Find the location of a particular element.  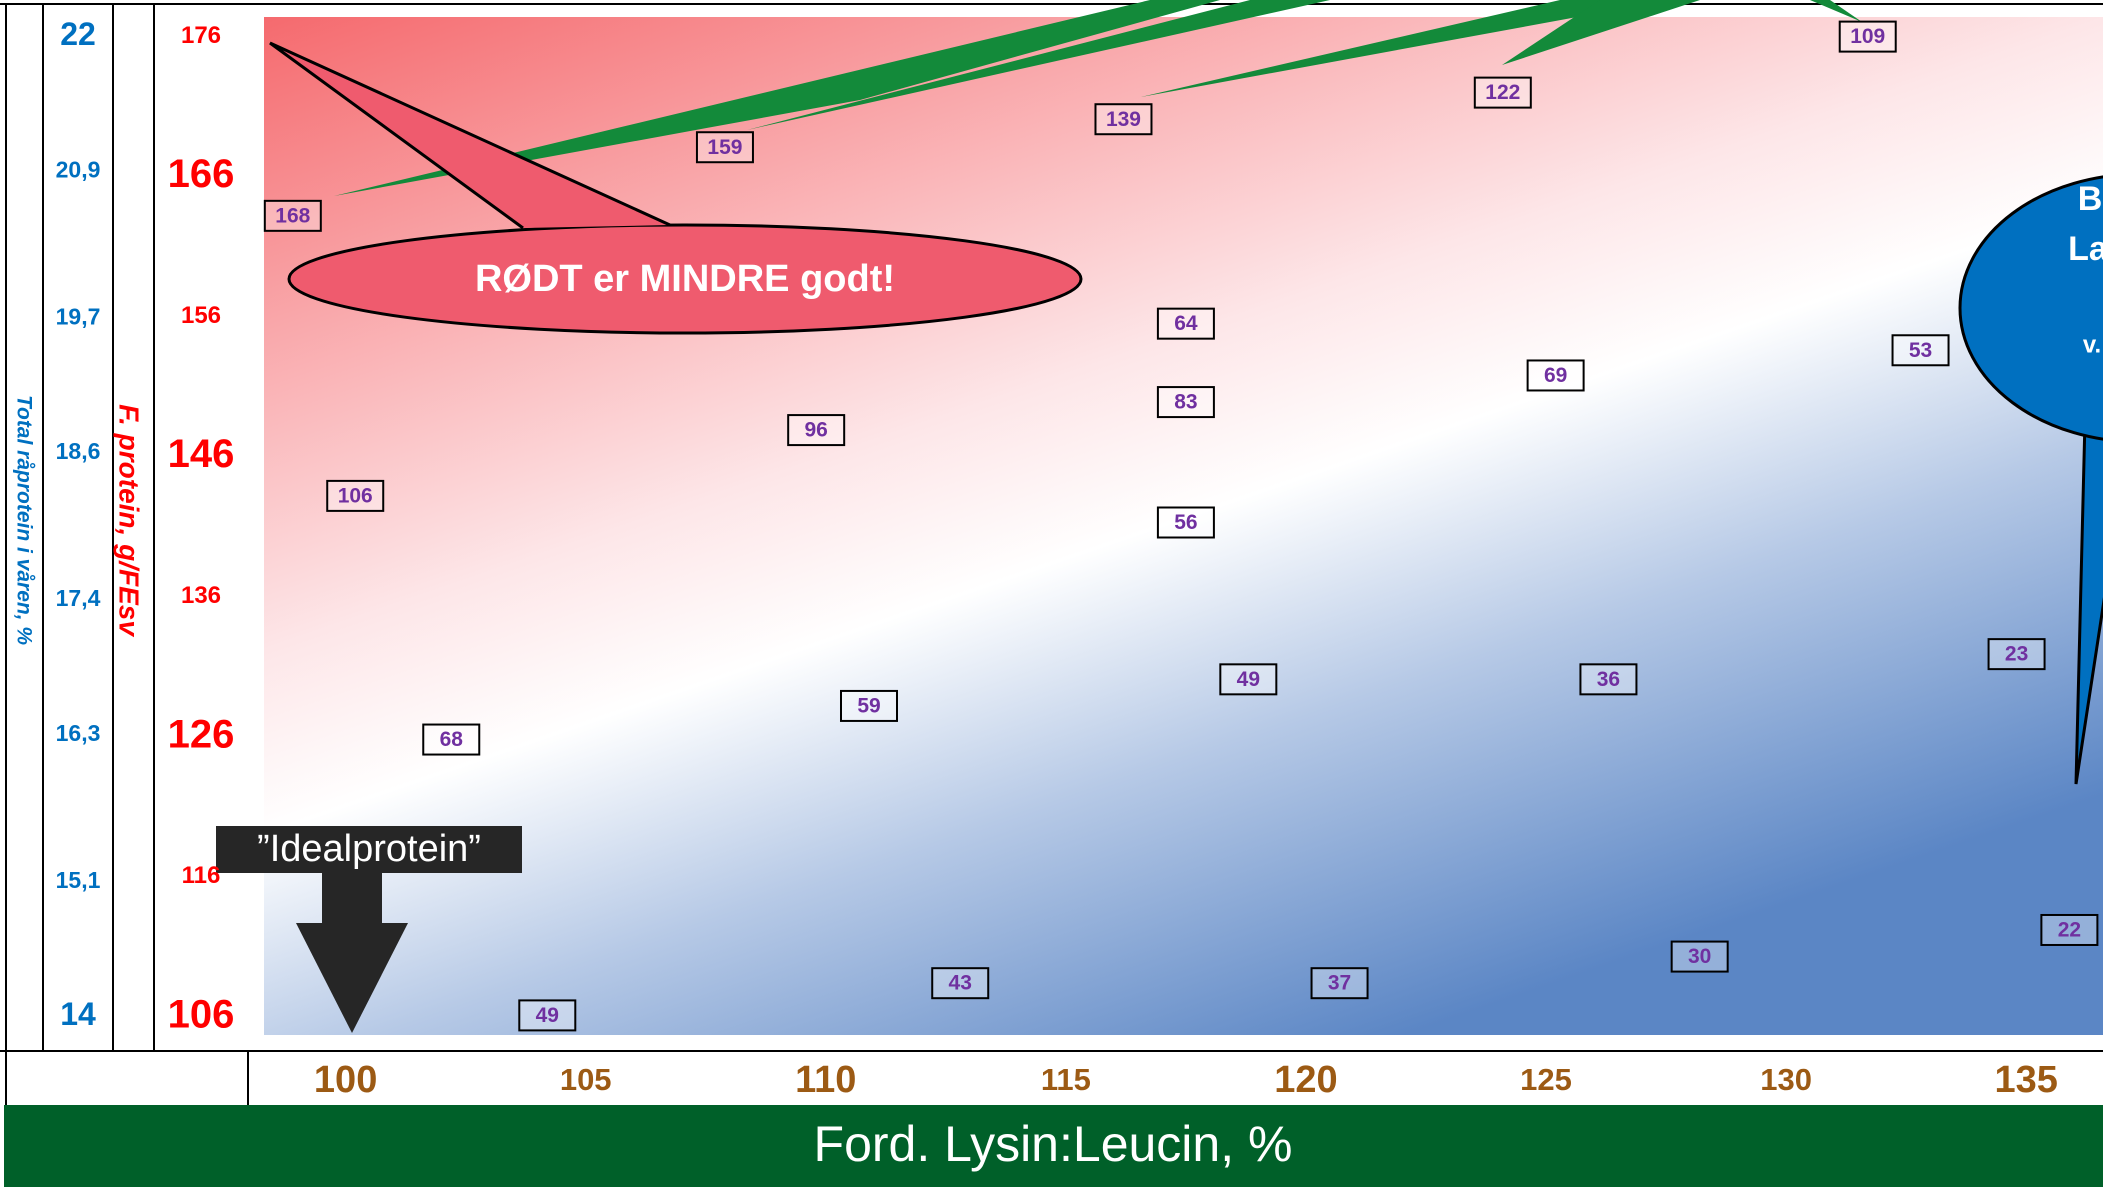

y-tick-label: 176 is located at coordinates (201, 35).